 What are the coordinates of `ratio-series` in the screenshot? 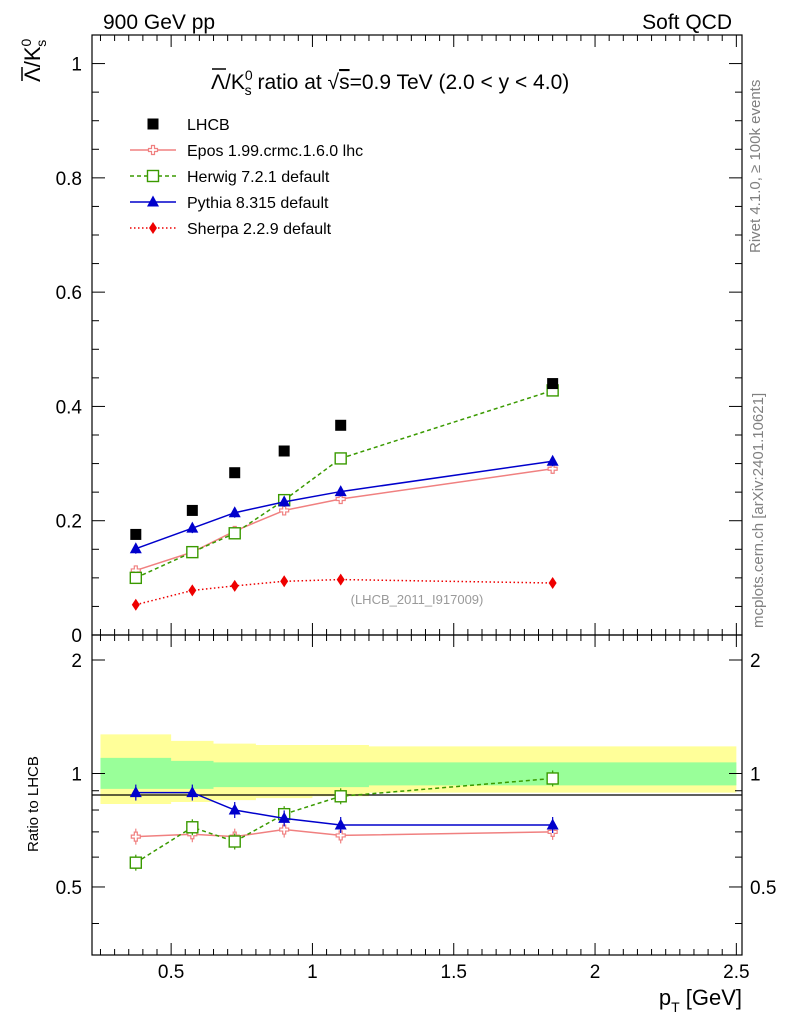 It's located at (344, 820).